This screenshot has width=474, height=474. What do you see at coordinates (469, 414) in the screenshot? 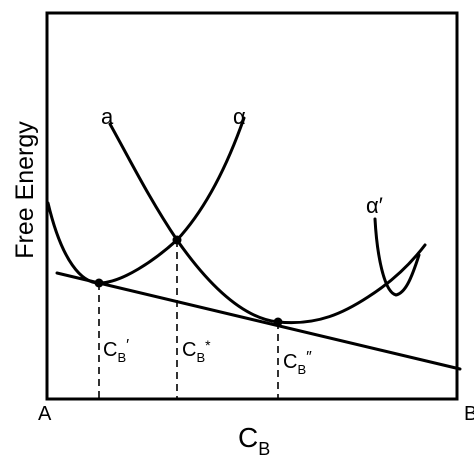
I see `axis-end-label-b: B` at bounding box center [469, 414].